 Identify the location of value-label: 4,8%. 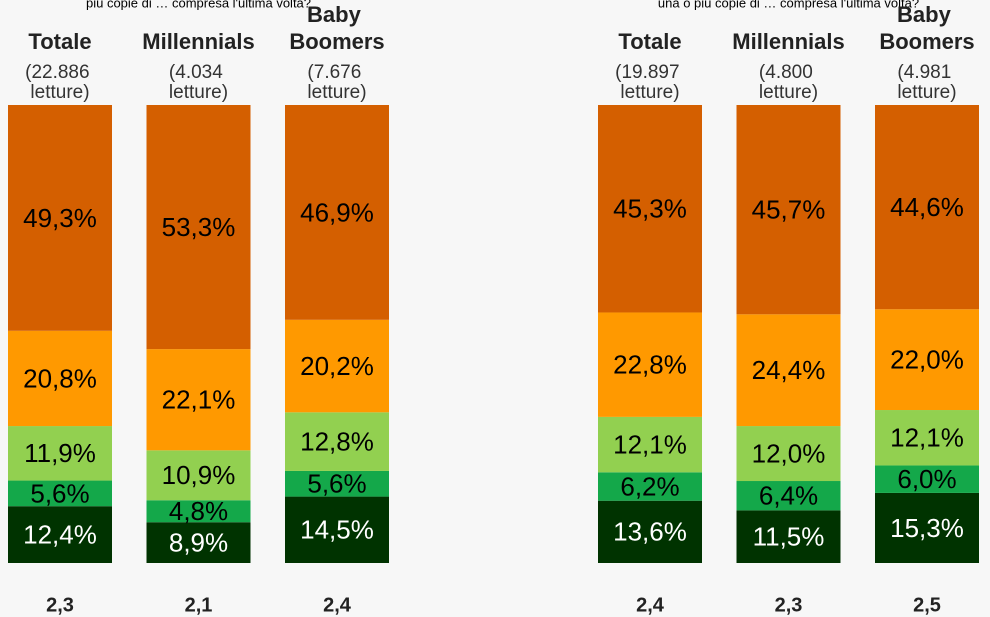
(198, 511).